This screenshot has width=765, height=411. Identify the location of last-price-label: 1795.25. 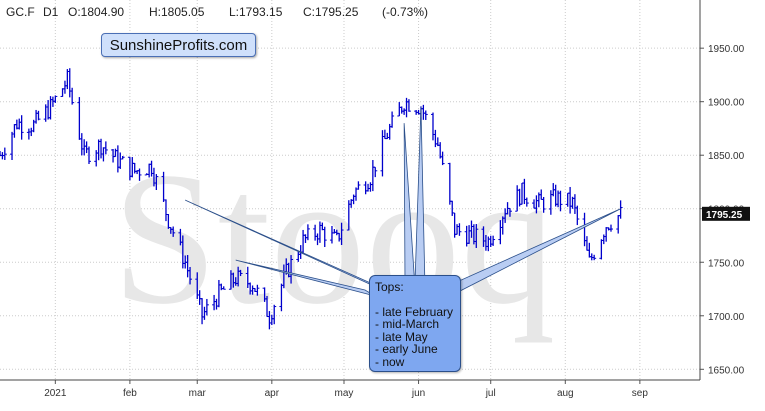
(724, 215).